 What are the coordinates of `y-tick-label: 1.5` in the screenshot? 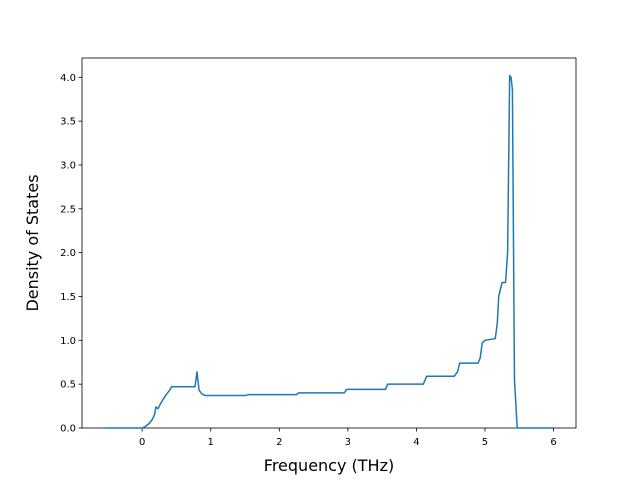 It's located at (68, 297).